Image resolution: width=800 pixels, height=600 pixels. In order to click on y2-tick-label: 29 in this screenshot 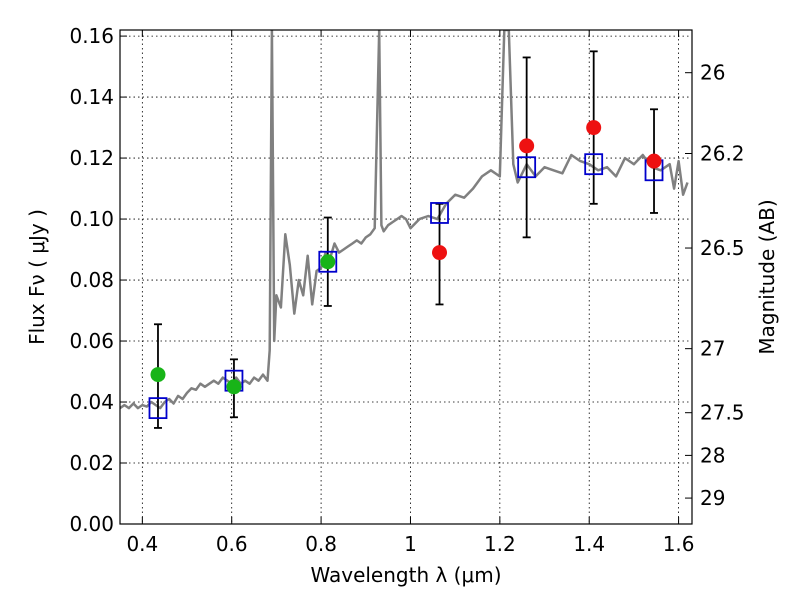, I will do `click(712, 498)`.